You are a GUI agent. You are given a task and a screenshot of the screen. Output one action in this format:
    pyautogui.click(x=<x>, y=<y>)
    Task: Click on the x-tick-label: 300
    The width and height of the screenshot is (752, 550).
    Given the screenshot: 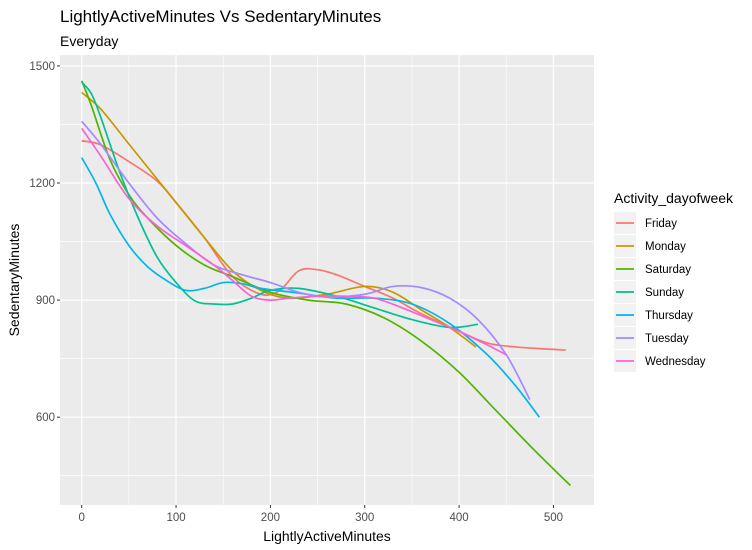 What is the action you would take?
    pyautogui.click(x=364, y=518)
    